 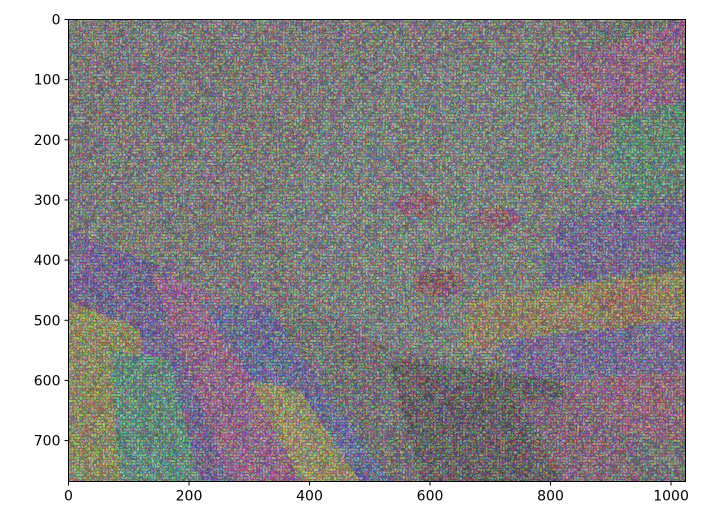 What do you see at coordinates (47, 201) in the screenshot?
I see `y-tick-label: 300` at bounding box center [47, 201].